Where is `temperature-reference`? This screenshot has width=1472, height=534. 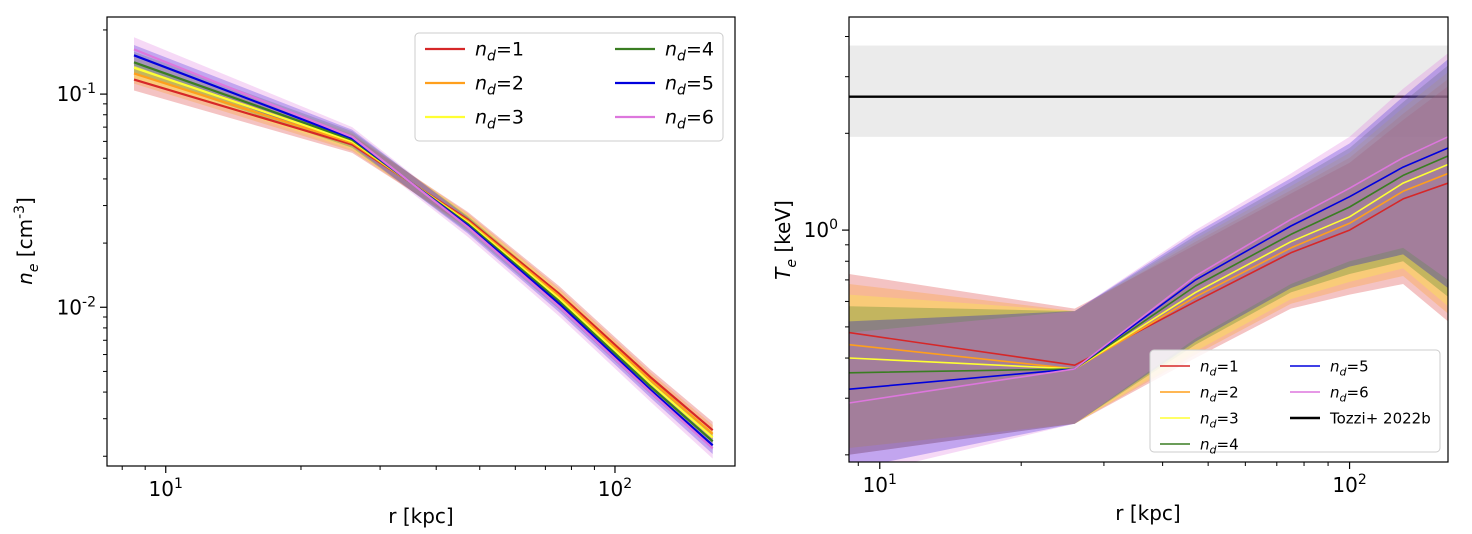 temperature-reference is located at coordinates (1148, 91).